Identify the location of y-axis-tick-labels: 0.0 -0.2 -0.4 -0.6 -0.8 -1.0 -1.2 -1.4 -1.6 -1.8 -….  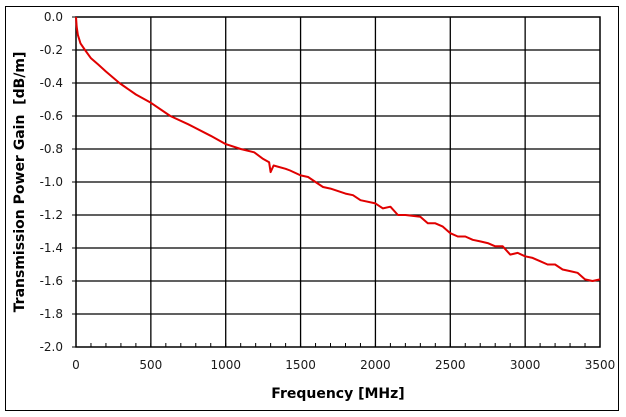
(51, 182).